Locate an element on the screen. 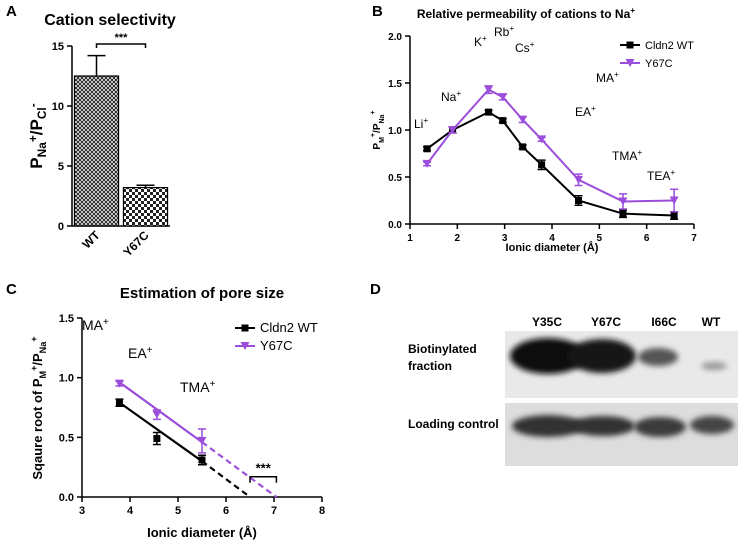 The height and width of the screenshot is (544, 745). panel-label: D is located at coordinates (375, 289).